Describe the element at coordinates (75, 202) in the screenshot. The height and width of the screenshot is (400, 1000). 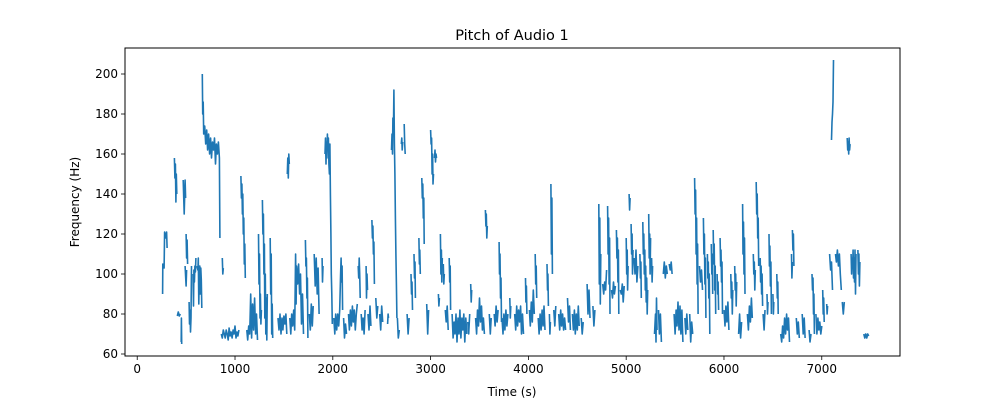
I see `y-axis-label: Frequency (Hz)` at that location.